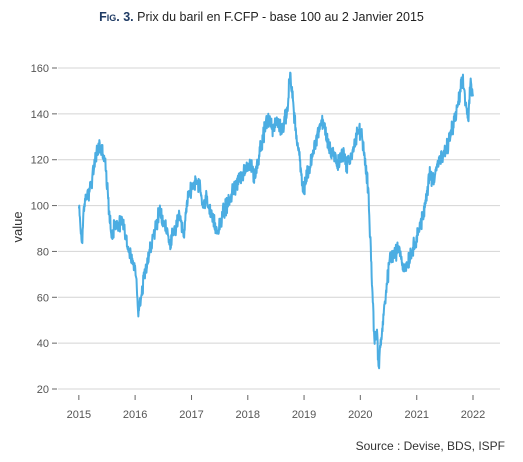 Image resolution: width=523 pixels, height=462 pixels. Describe the element at coordinates (43, 298) in the screenshot. I see `y-tick-label-60: 60` at that location.